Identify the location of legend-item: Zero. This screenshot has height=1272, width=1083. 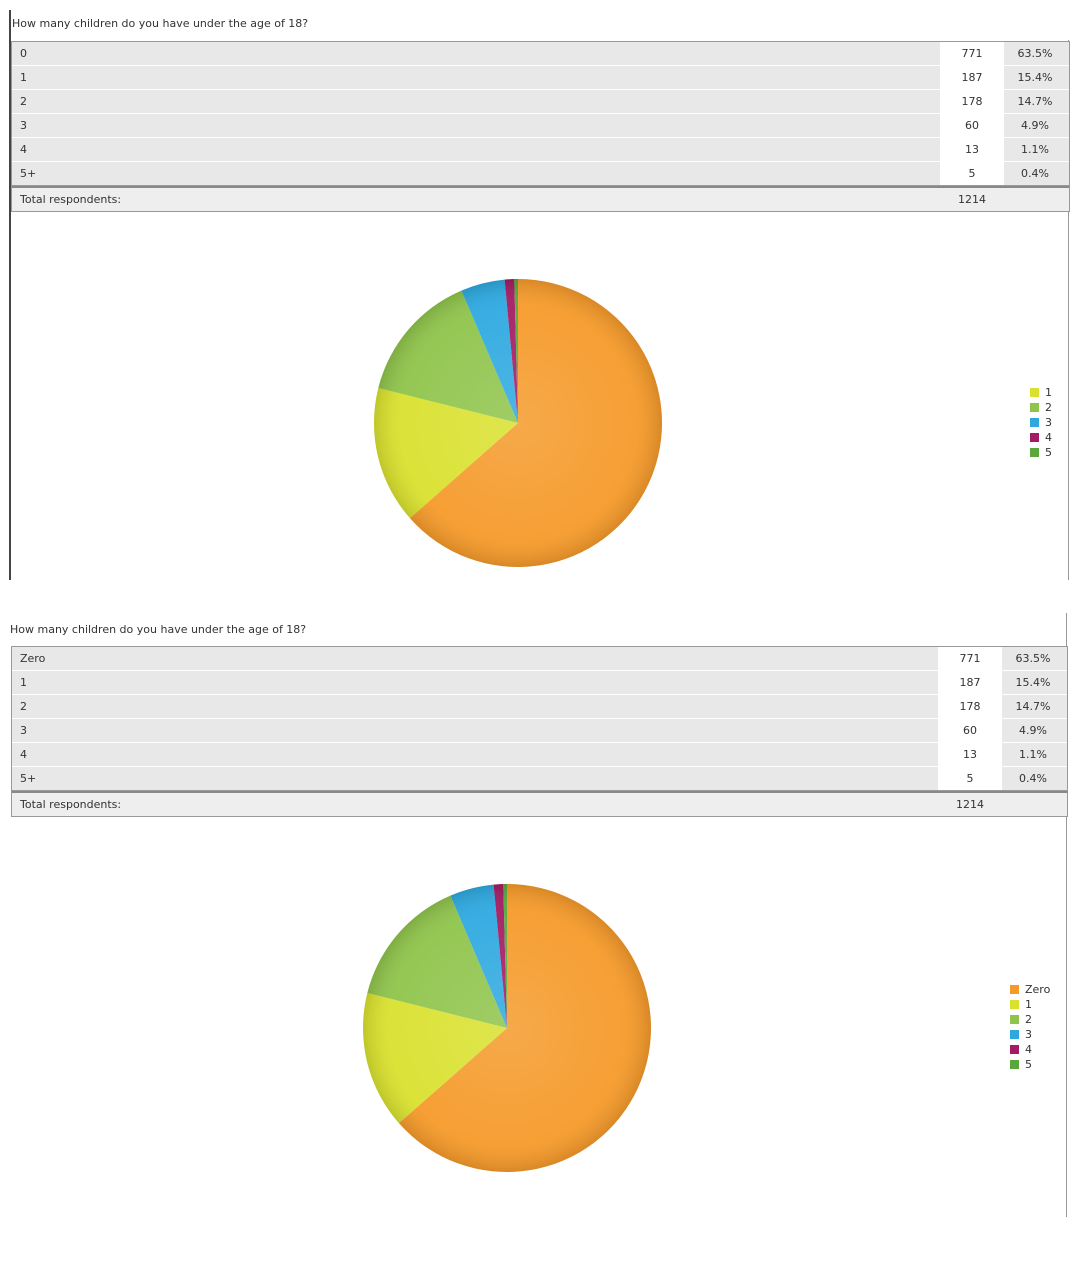
(1030, 989).